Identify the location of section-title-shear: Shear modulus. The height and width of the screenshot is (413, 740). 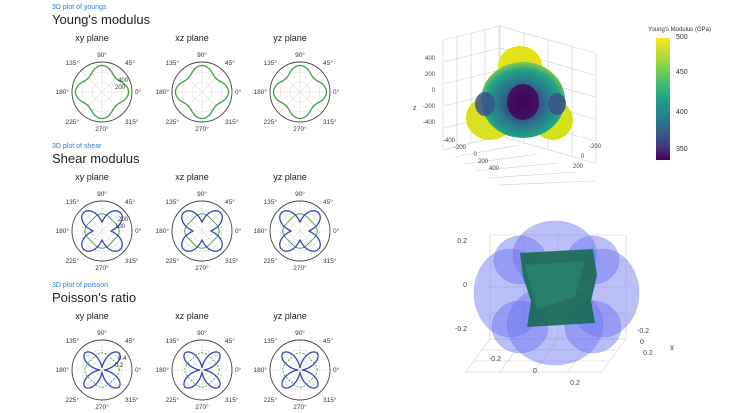
(96, 158).